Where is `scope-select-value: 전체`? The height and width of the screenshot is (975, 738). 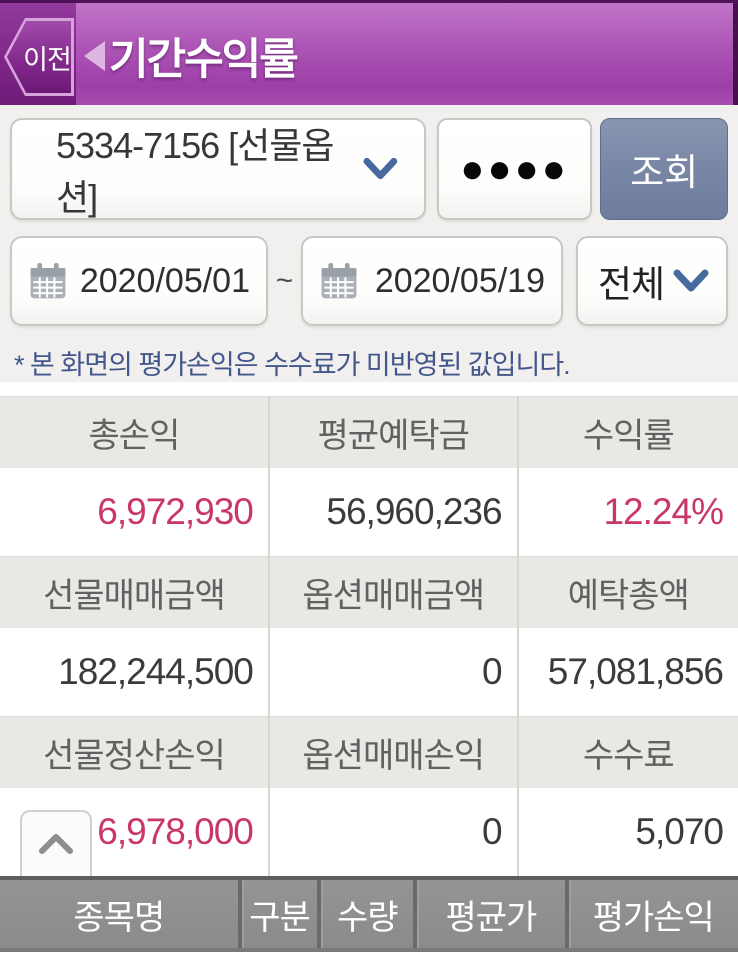
scope-select-value: 전체 is located at coordinates (631, 284).